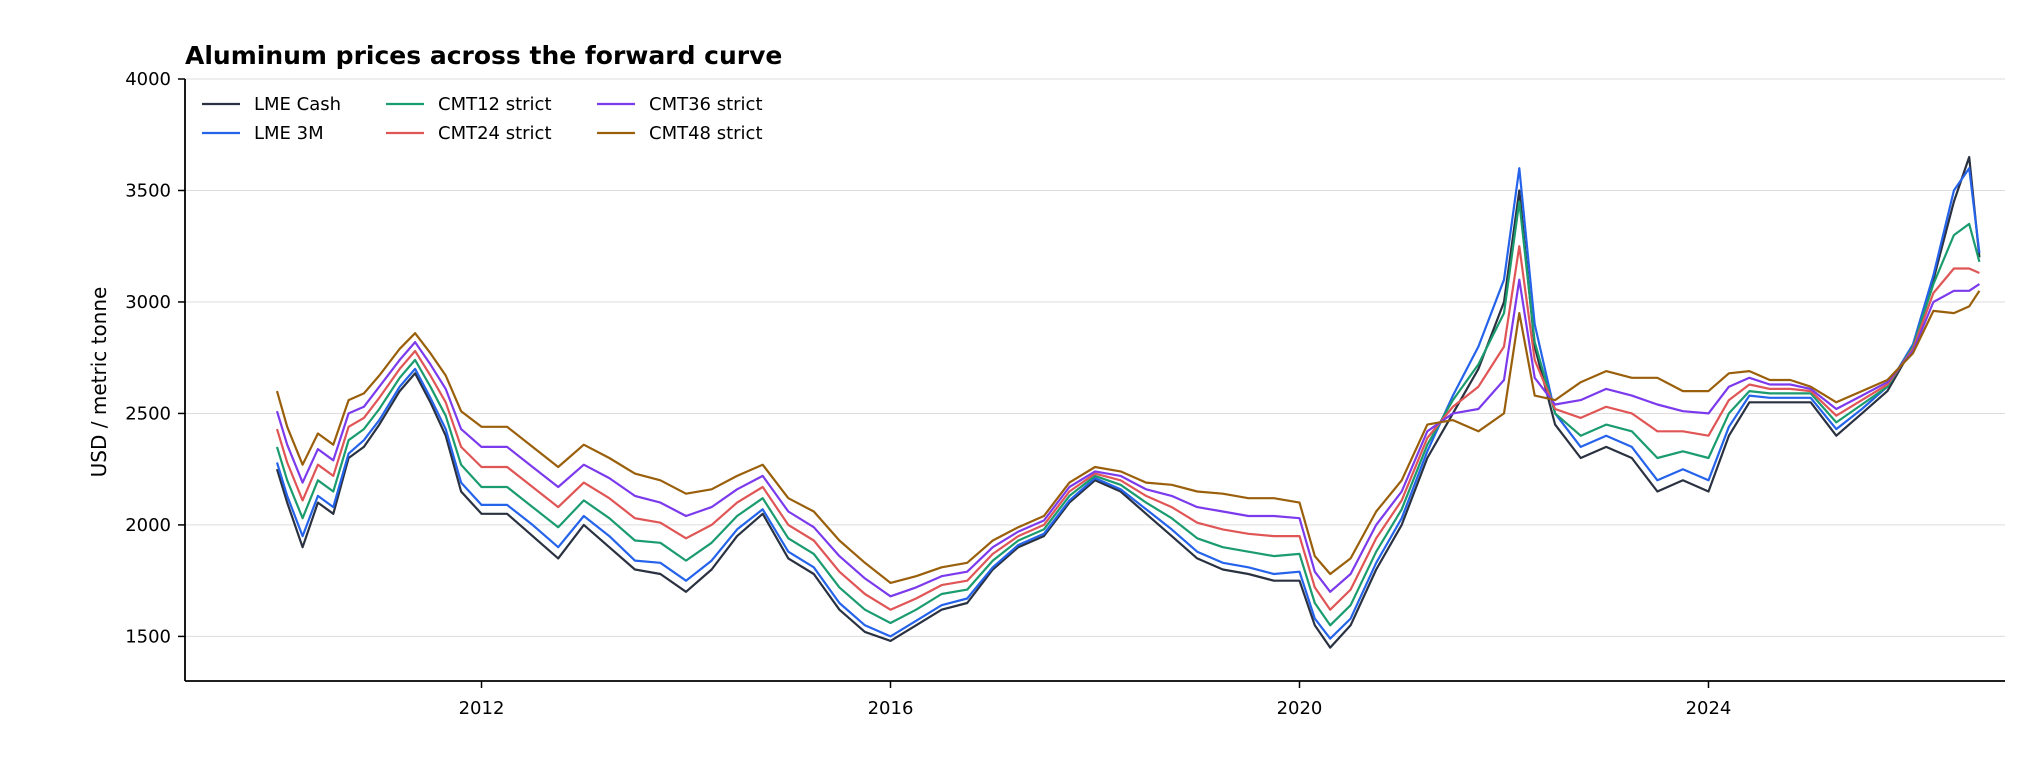  What do you see at coordinates (1300, 708) in the screenshot?
I see `x-tick-label: 2020` at bounding box center [1300, 708].